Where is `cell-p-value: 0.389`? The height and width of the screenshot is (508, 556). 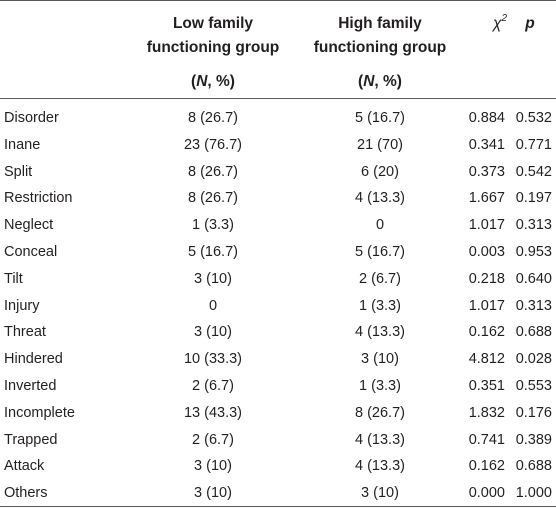
cell-p-value: 0.389 is located at coordinates (533, 439).